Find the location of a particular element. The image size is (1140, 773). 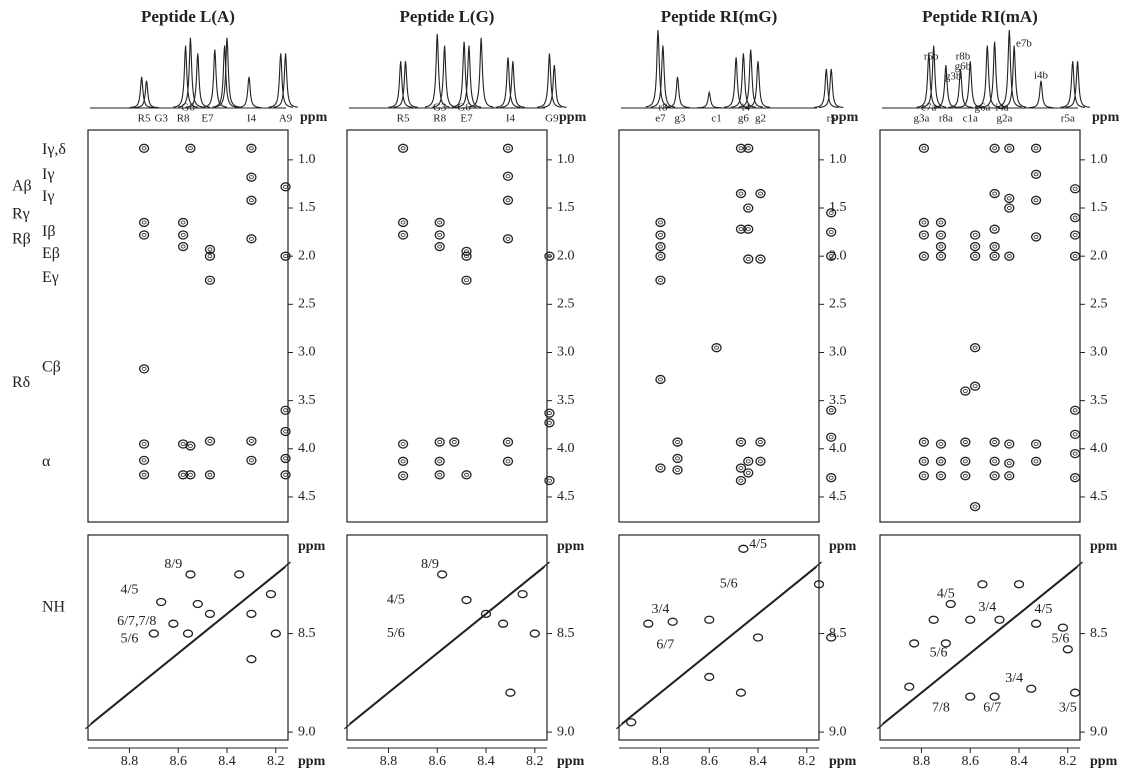

assignment: g6a is located at coordinates (982, 108).